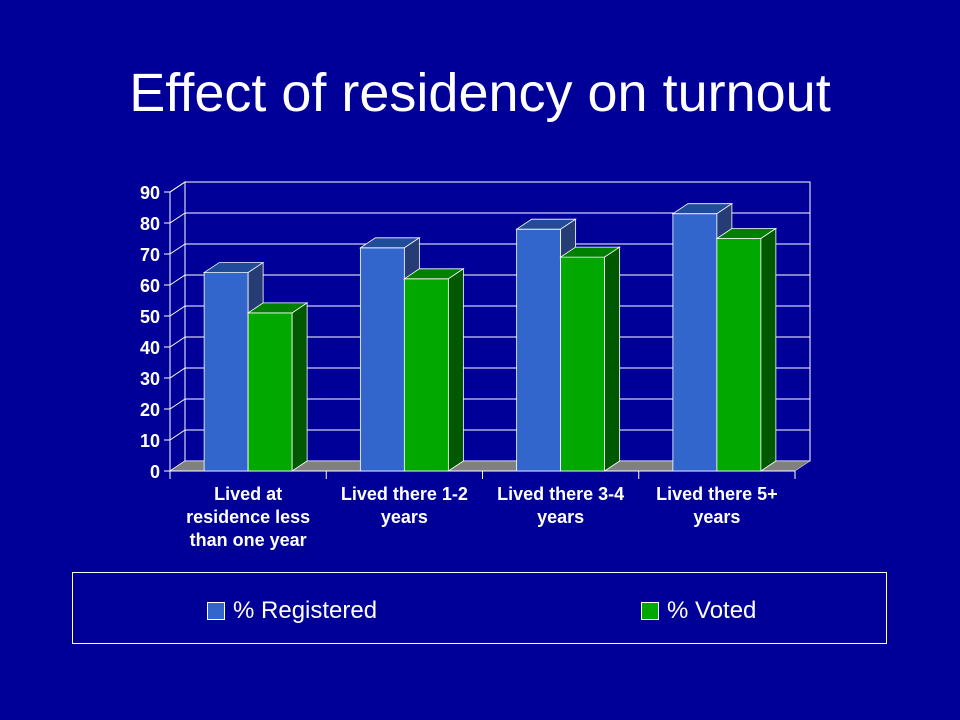 The width and height of the screenshot is (960, 720). What do you see at coordinates (150, 224) in the screenshot?
I see `y-tick-label: 80` at bounding box center [150, 224].